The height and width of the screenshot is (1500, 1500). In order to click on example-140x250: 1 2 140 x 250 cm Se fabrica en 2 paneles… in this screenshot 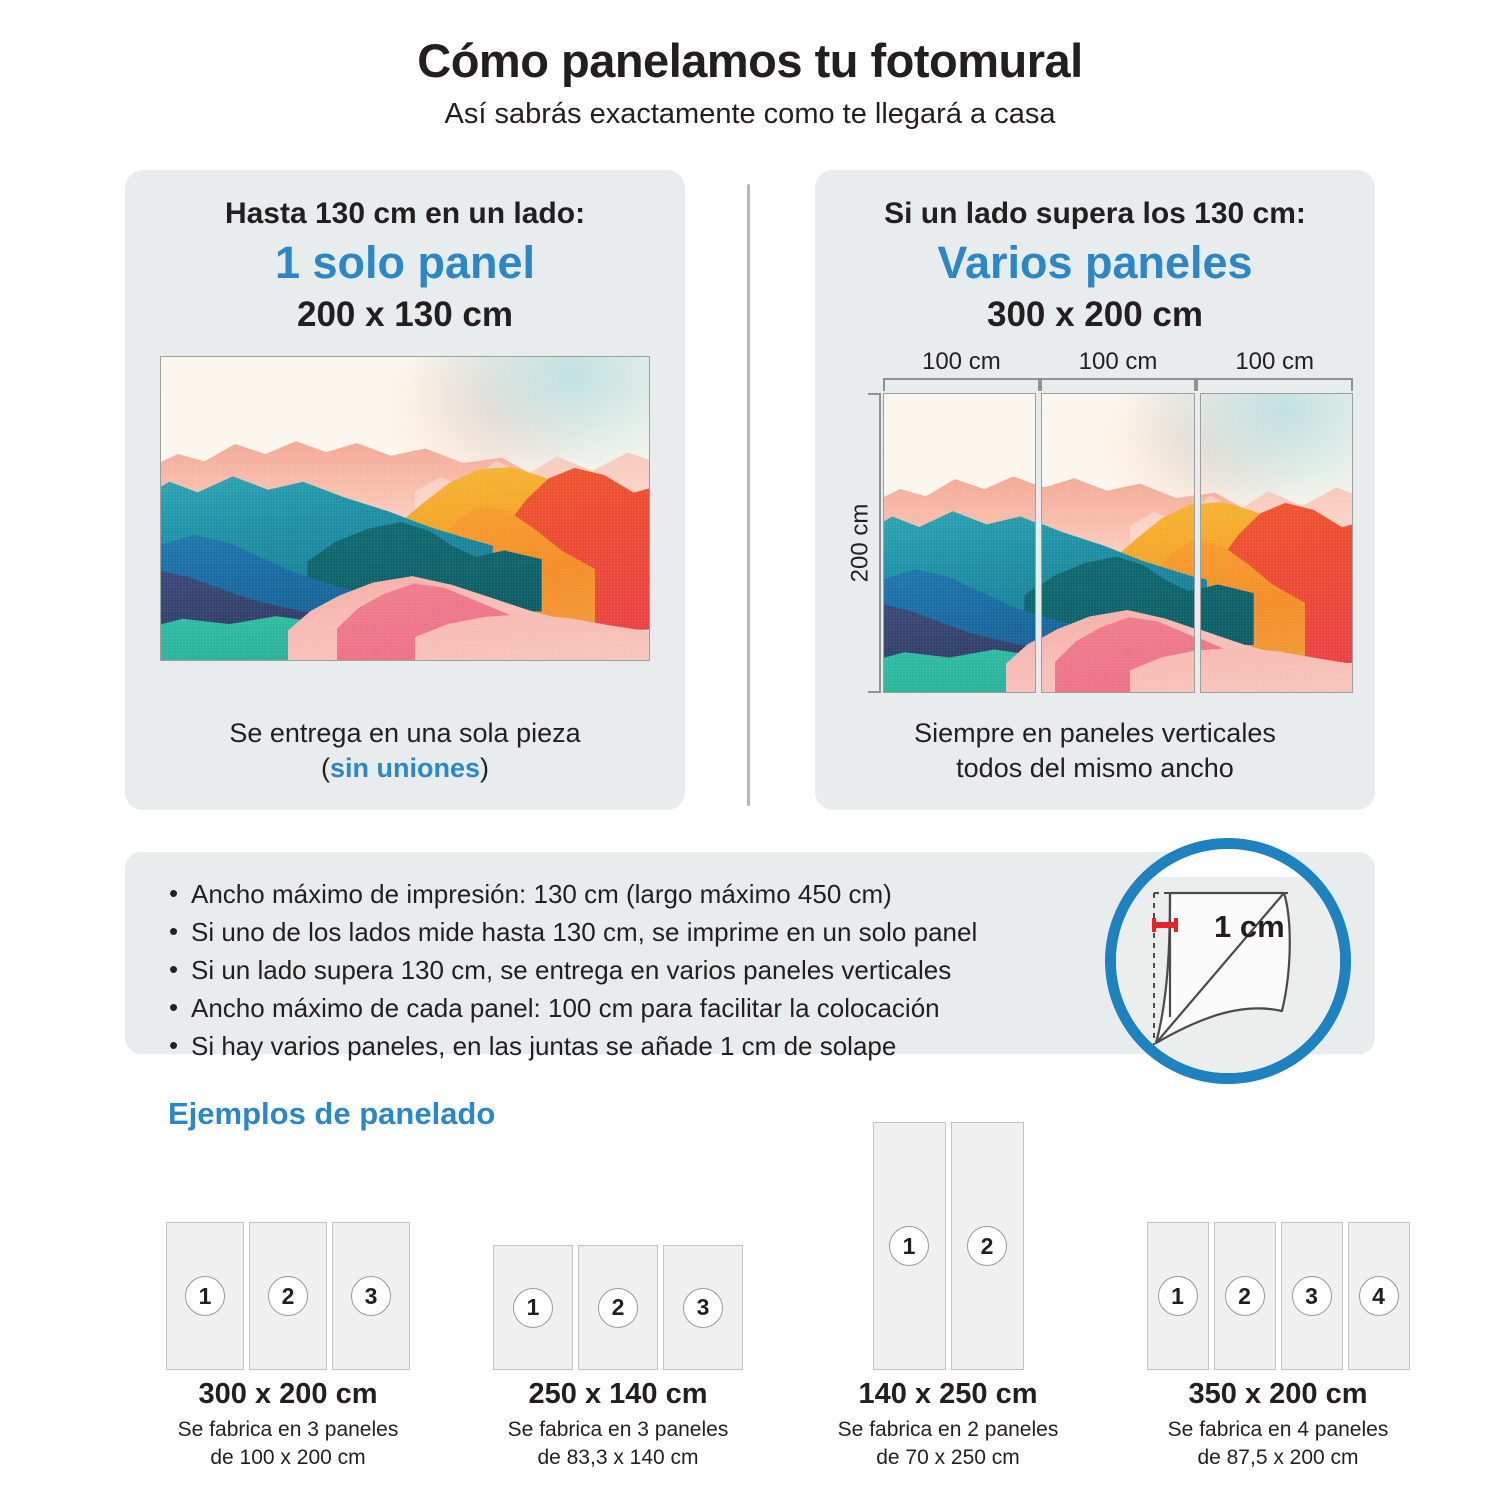, I will do `click(948, 1286)`.